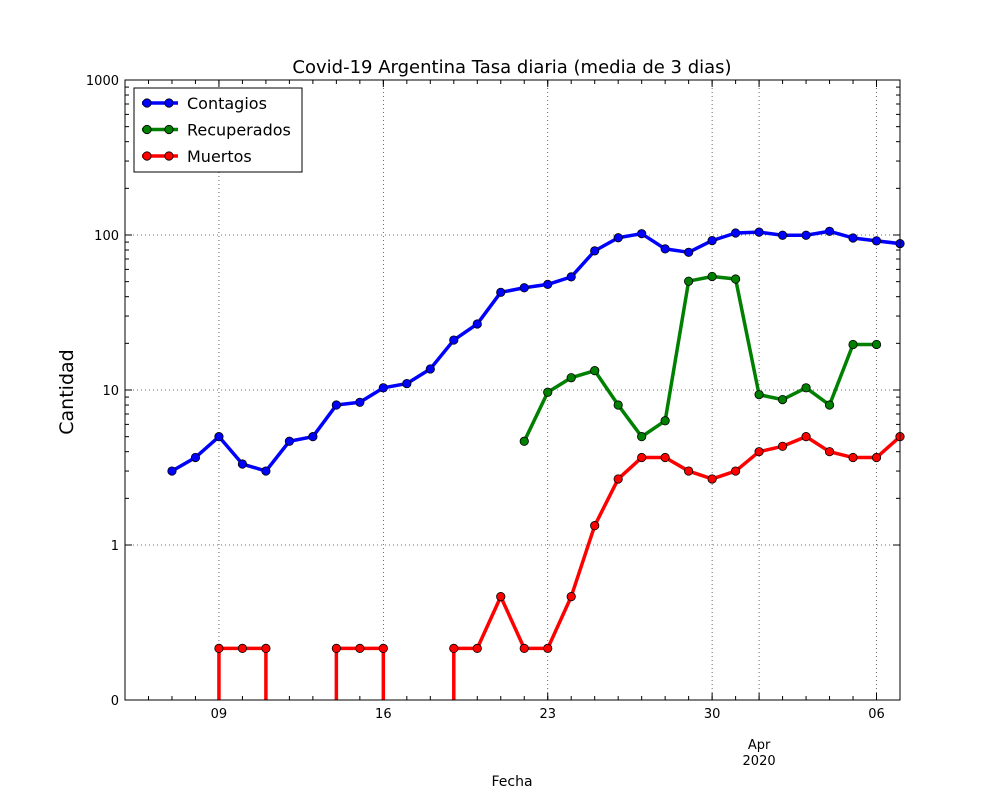 Image resolution: width=1000 pixels, height=800 pixels. Describe the element at coordinates (67, 391) in the screenshot. I see `y-axis-label: Cantidad` at that location.